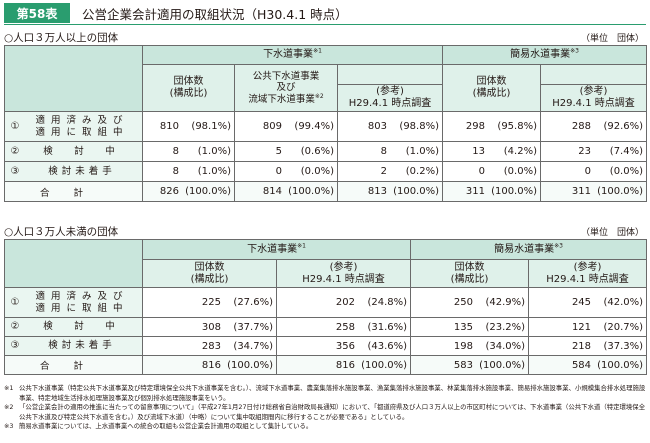 Image resolution: width=650 pixels, height=443 pixels. What do you see at coordinates (588, 365) in the screenshot?
I see `cell-value: 584 (100.0%)` at bounding box center [588, 365].